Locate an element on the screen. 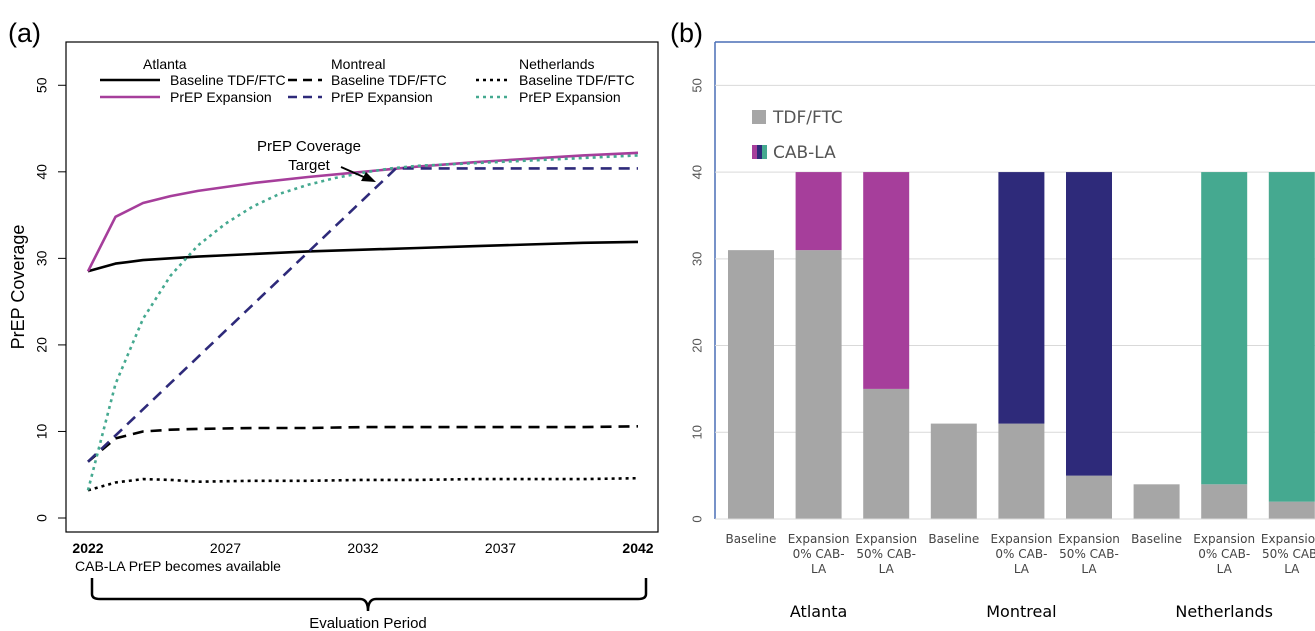  group-label-atlanta: Atlanta is located at coordinates (818, 611).